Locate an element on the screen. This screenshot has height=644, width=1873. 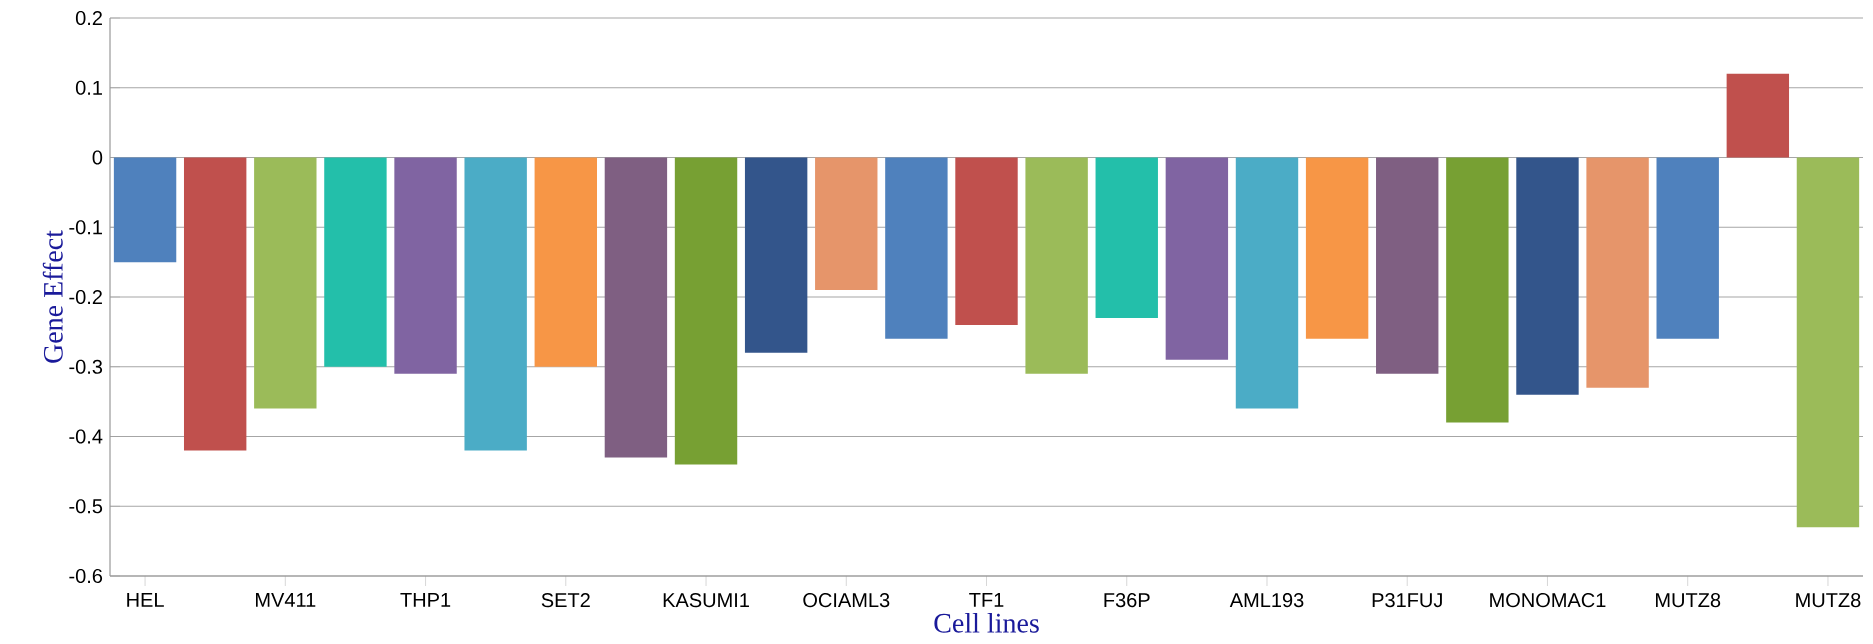
y-tick-label: -0.3 is located at coordinates (86, 366).